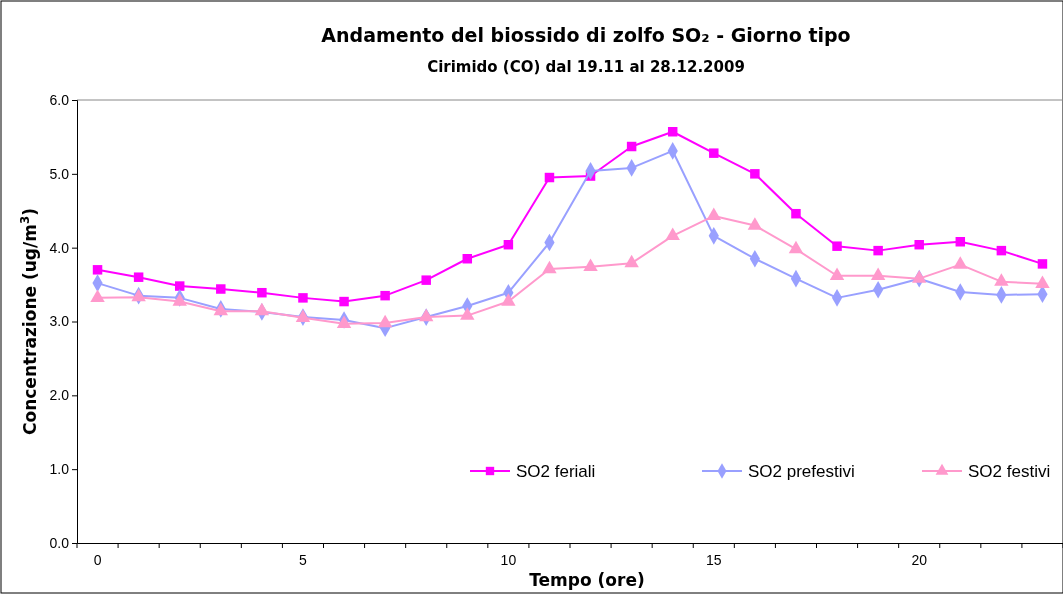 Image resolution: width=1063 pixels, height=594 pixels. Describe the element at coordinates (919, 559) in the screenshot. I see `x-tick-label: 20` at that location.